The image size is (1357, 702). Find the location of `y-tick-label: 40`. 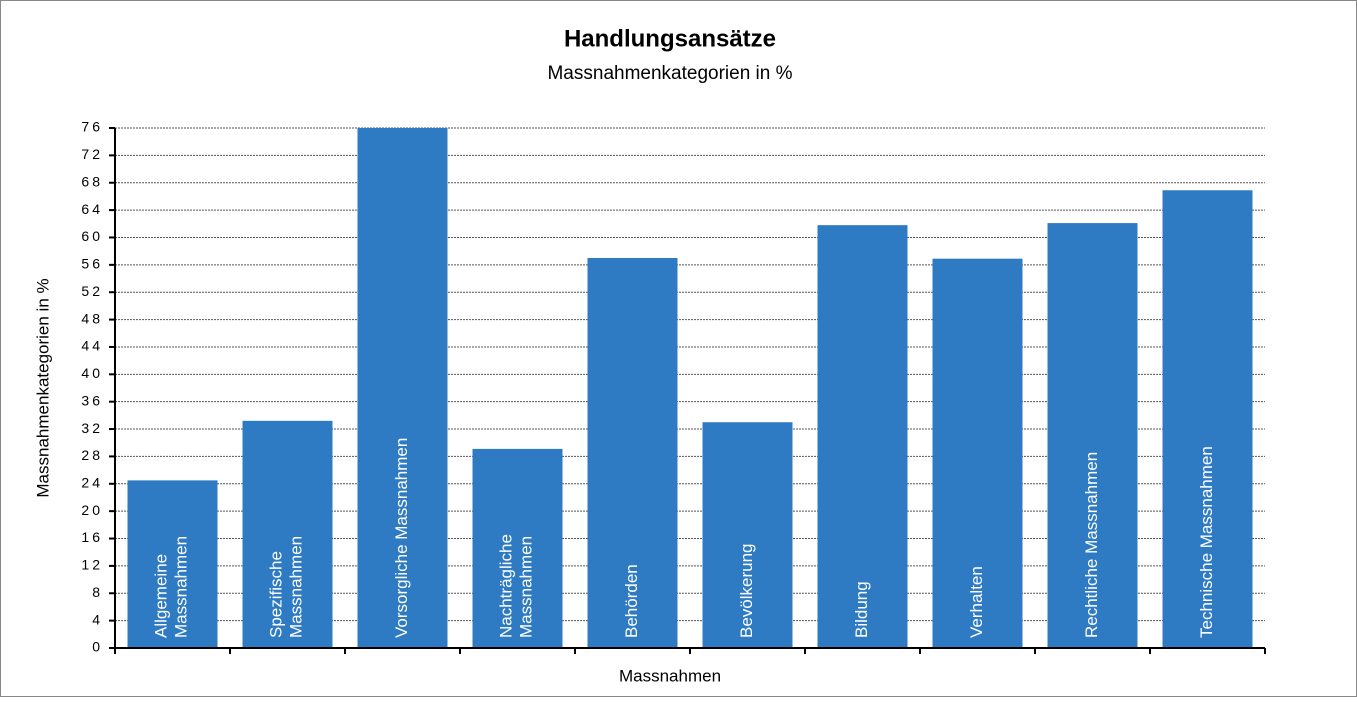

y-tick-label: 40 is located at coordinates (92, 373).